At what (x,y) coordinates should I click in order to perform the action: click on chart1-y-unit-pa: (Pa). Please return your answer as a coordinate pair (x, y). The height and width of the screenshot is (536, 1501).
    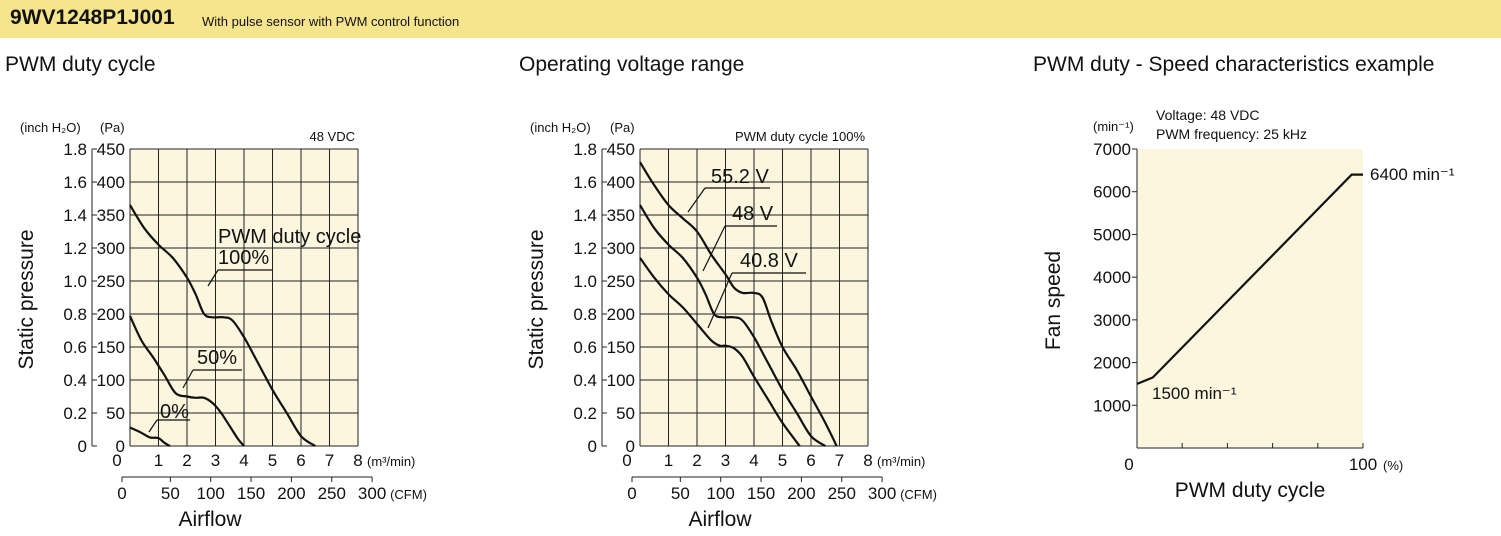
    Looking at the image, I should click on (112, 127).